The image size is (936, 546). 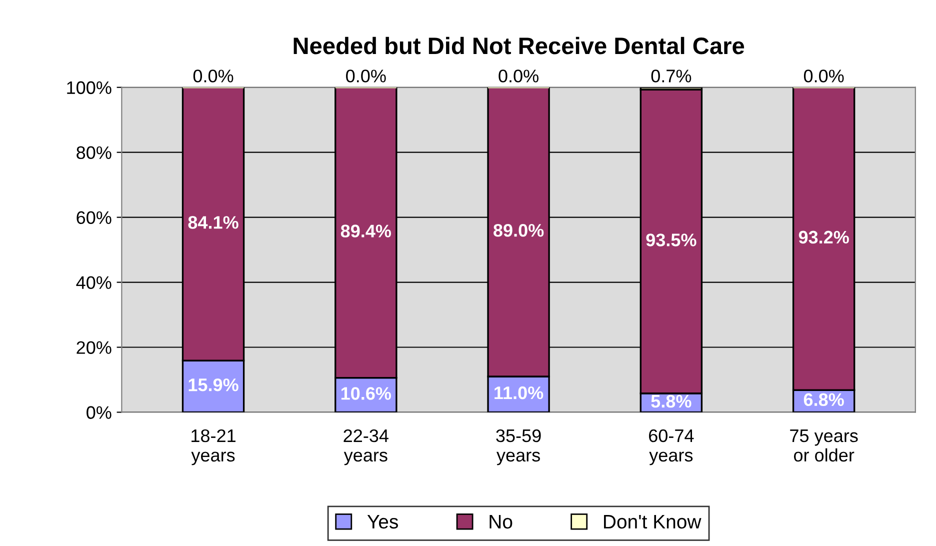 I want to click on chart-title: Needed but Did Not Receive Dental Care, so click(x=519, y=45).